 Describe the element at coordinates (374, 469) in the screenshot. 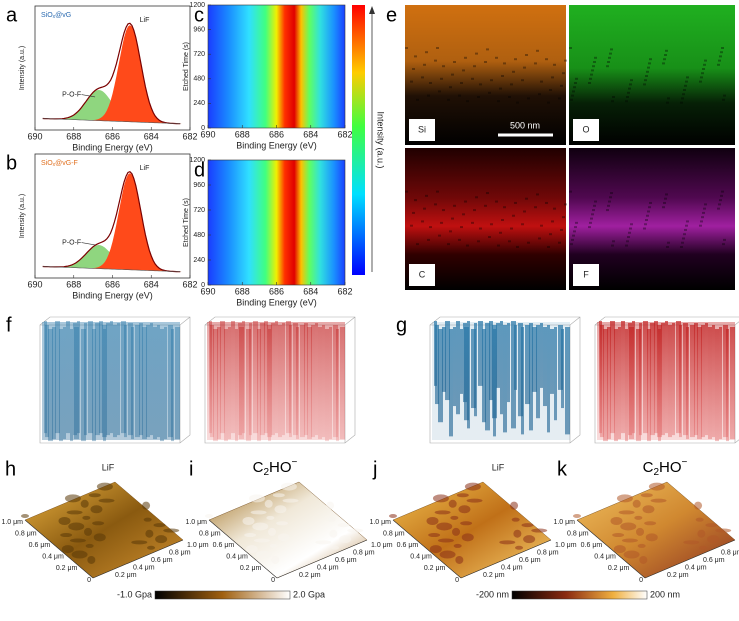

I see `panel-label: j` at that location.